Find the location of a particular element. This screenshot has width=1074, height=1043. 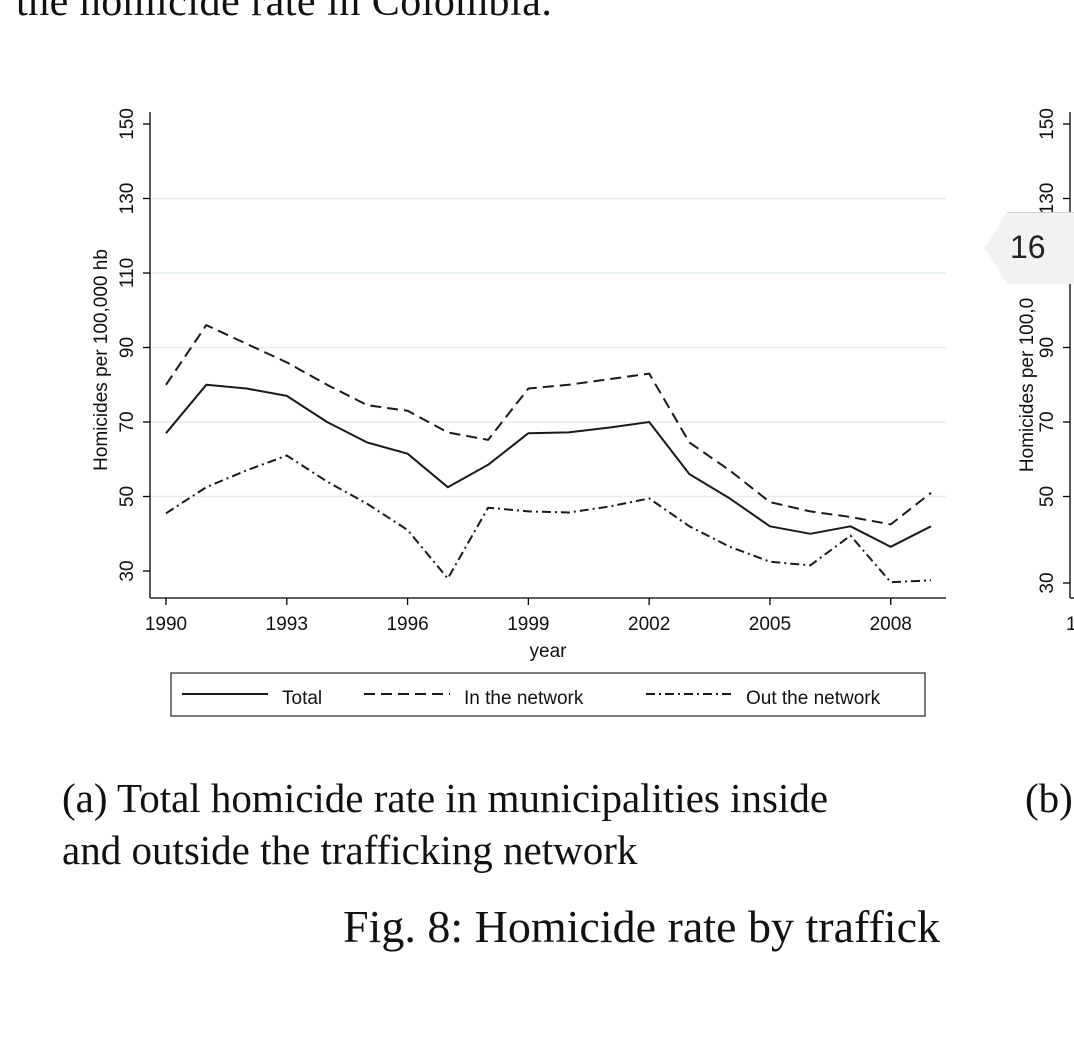

legend-box is located at coordinates (548, 694).